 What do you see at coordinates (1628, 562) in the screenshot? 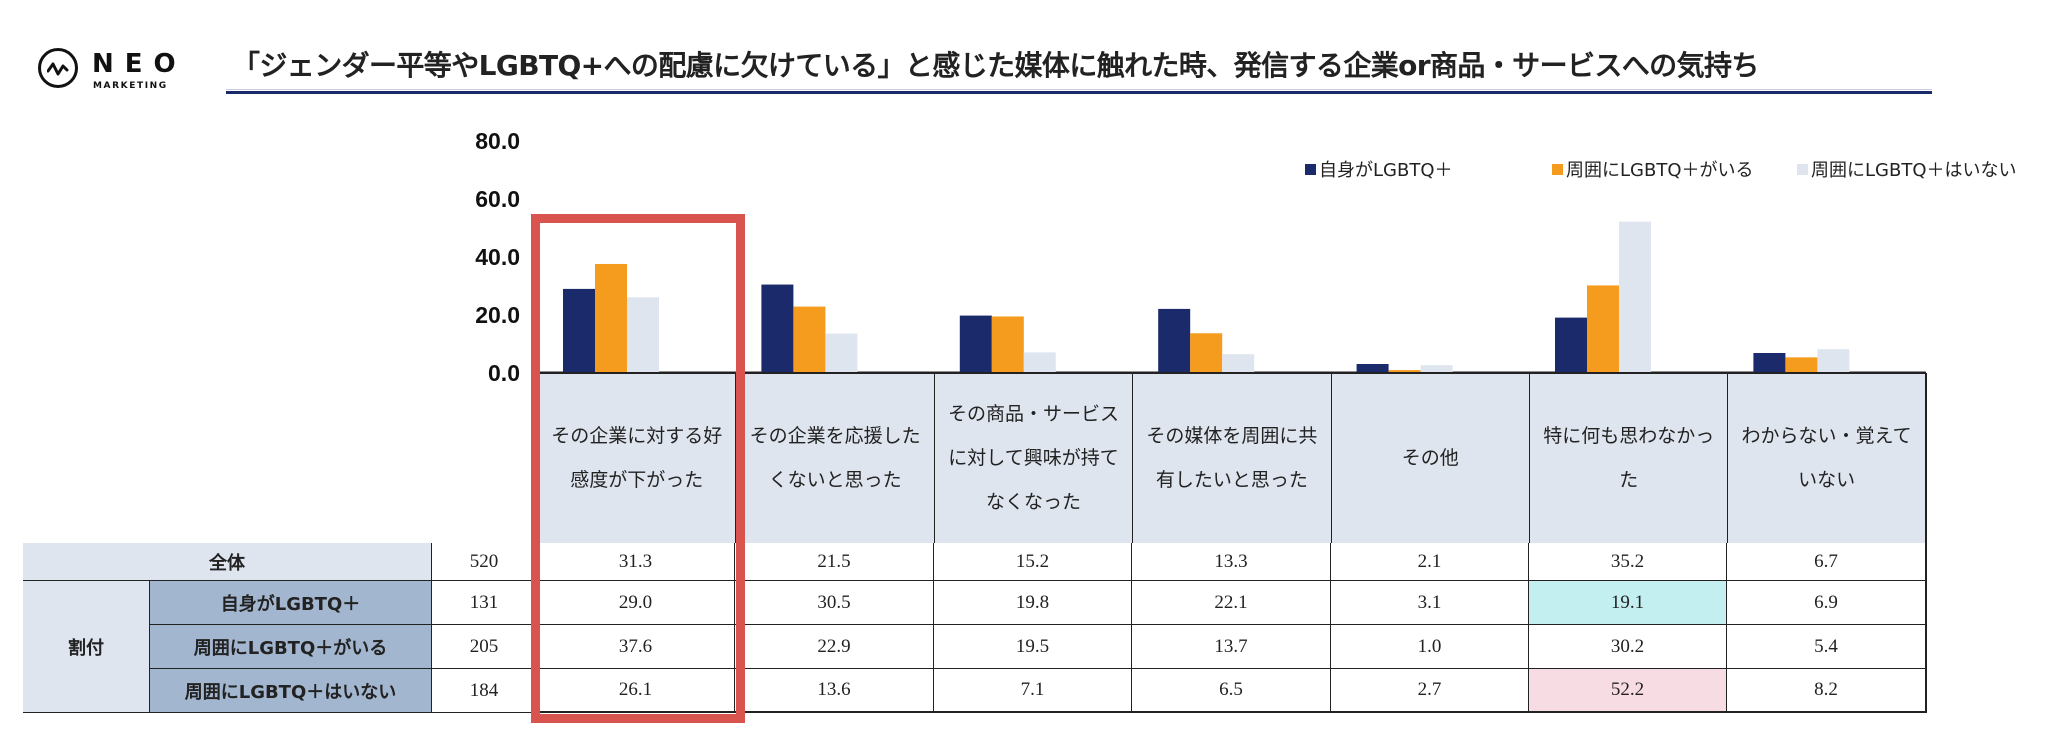
I see `table-cell-value: 35.2` at bounding box center [1628, 562].